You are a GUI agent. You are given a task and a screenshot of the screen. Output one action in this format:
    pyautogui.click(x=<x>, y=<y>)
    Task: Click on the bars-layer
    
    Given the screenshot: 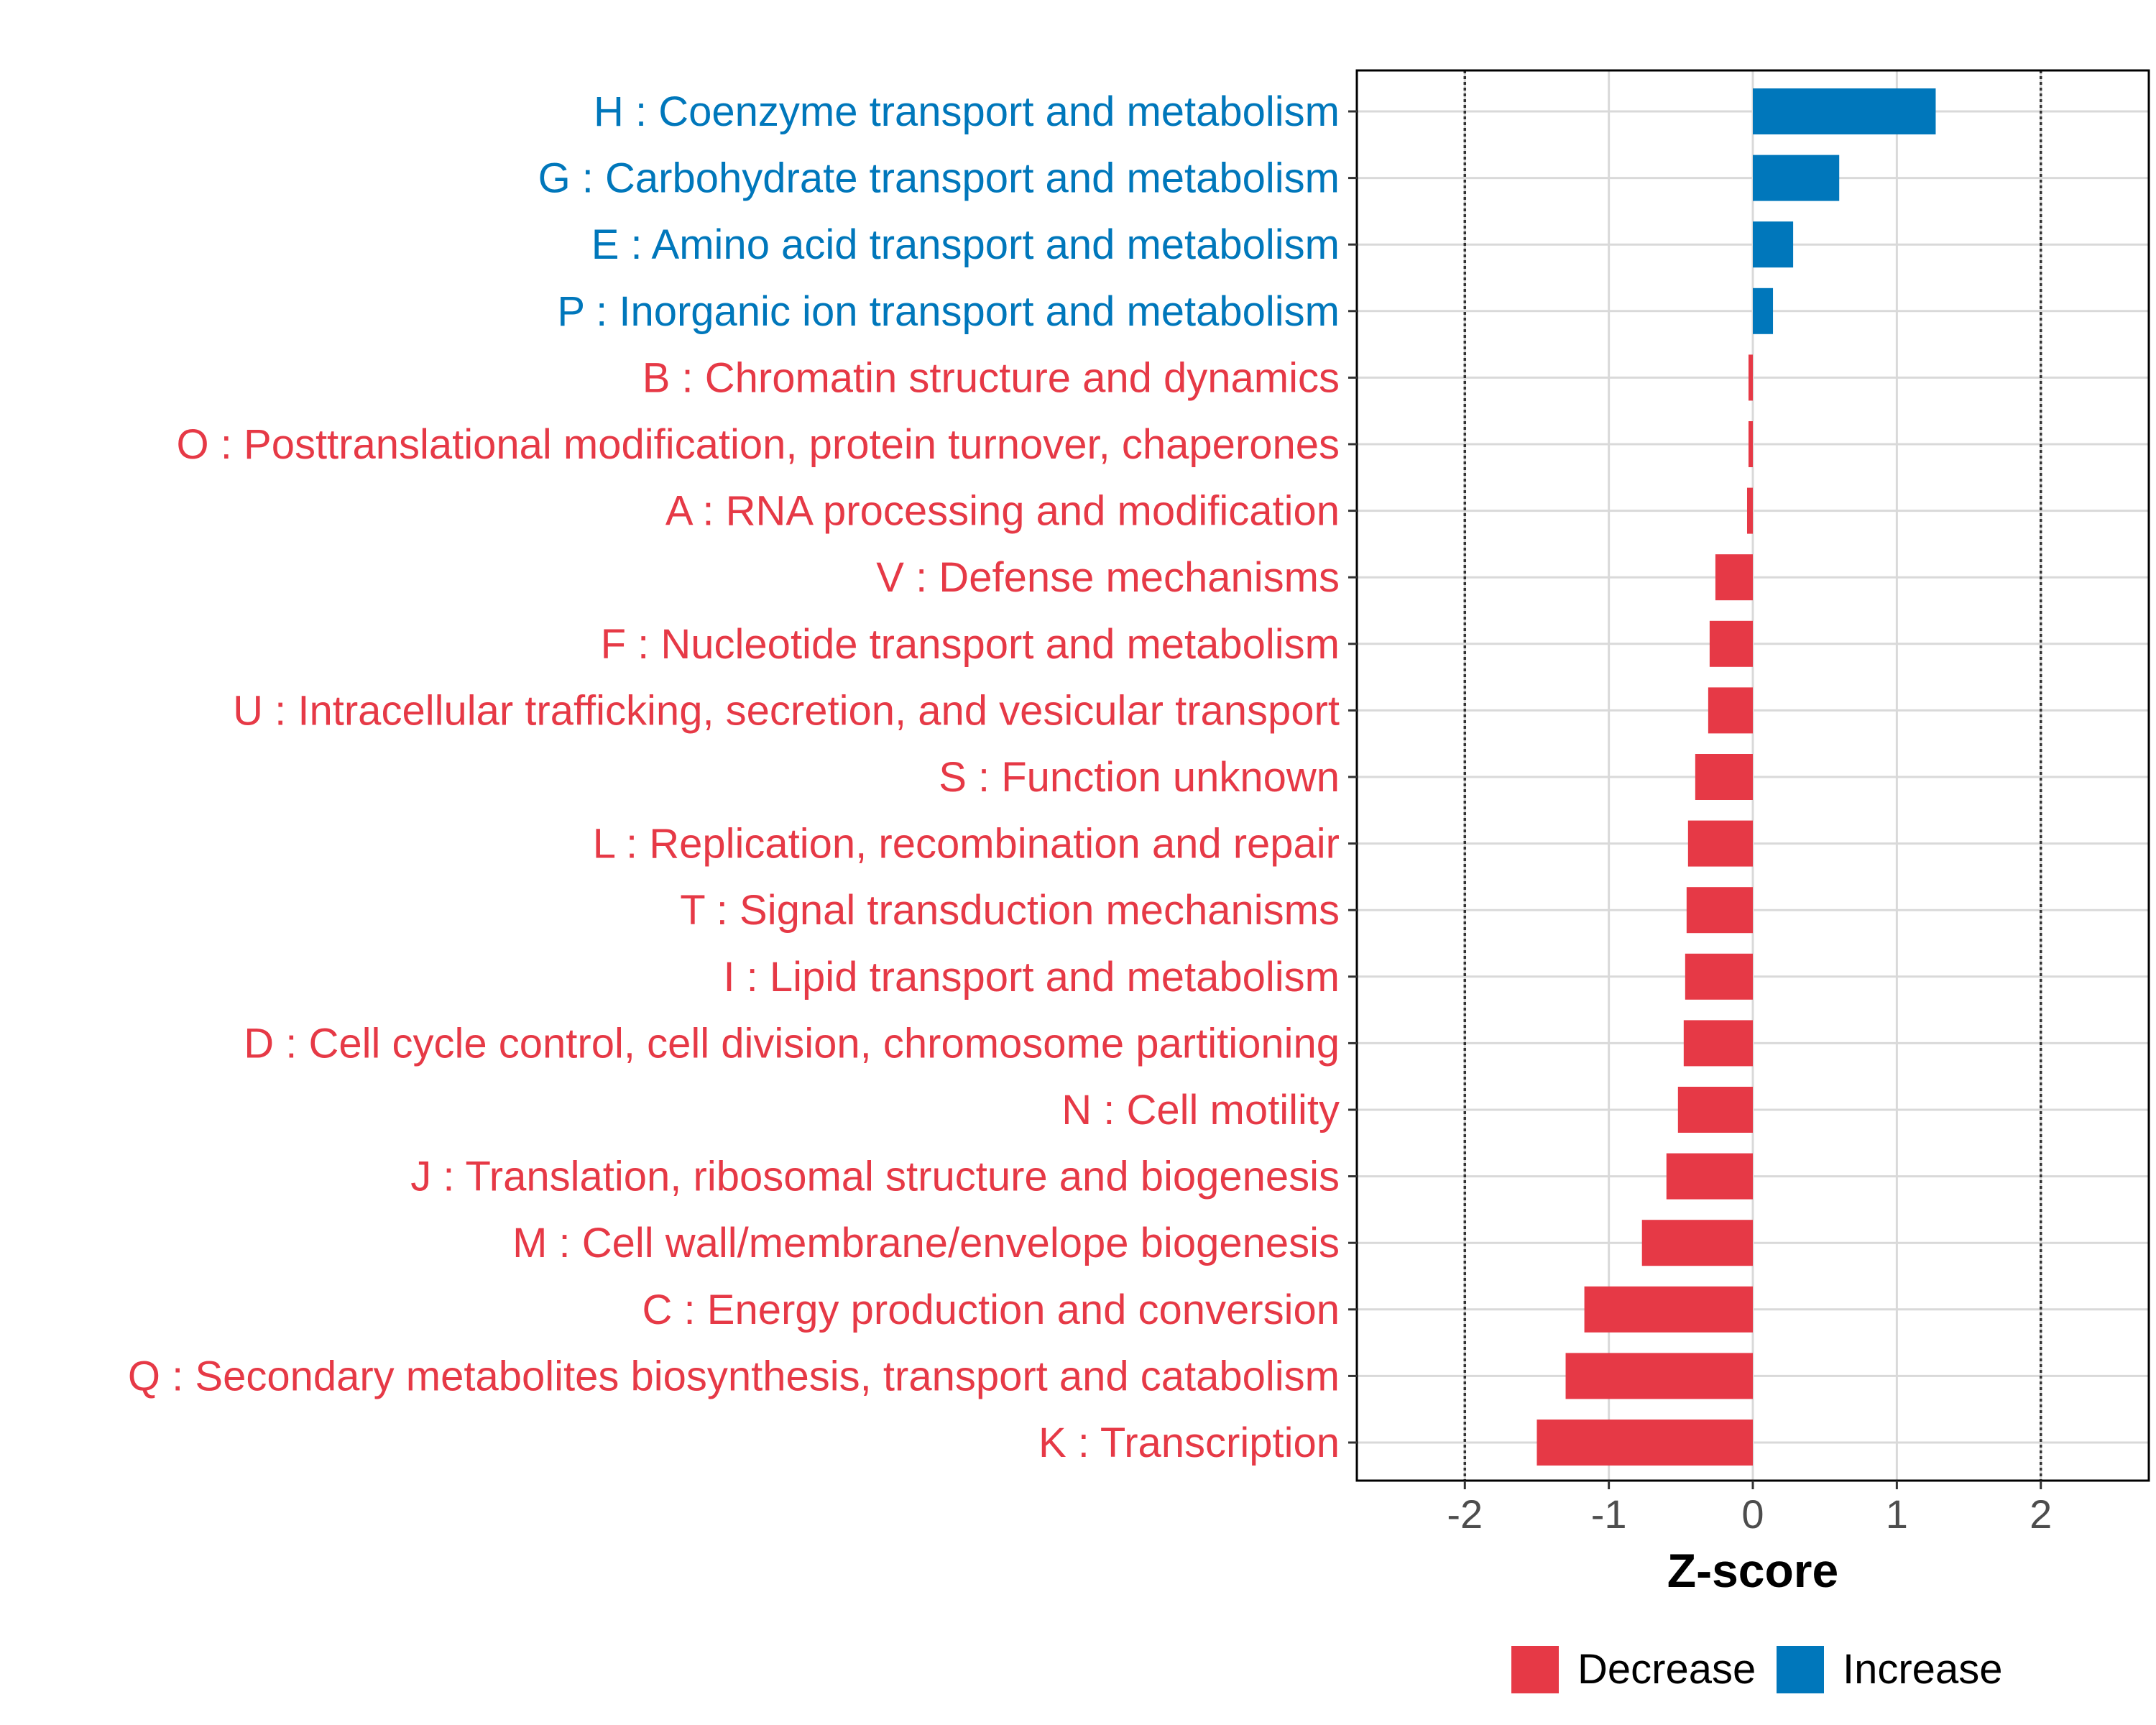 What is the action you would take?
    pyautogui.click(x=1737, y=777)
    